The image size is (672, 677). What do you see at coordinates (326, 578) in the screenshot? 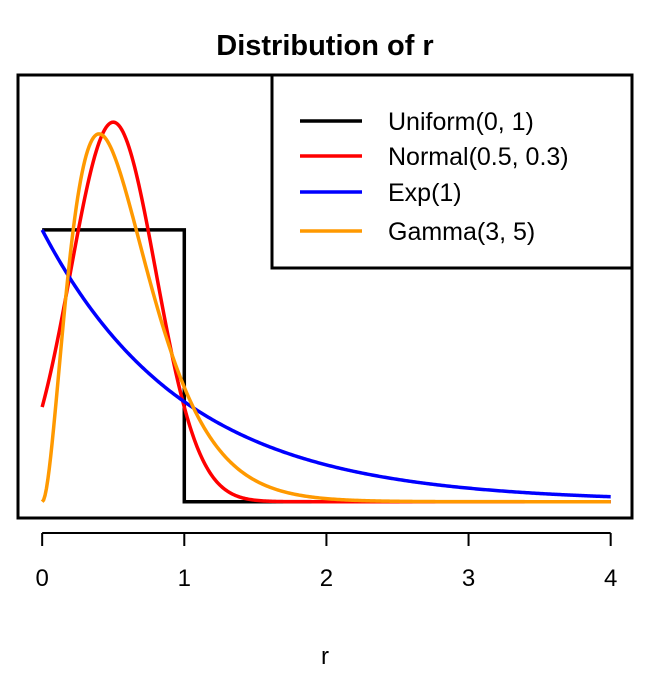
I see `x-tick-label: 2` at bounding box center [326, 578].